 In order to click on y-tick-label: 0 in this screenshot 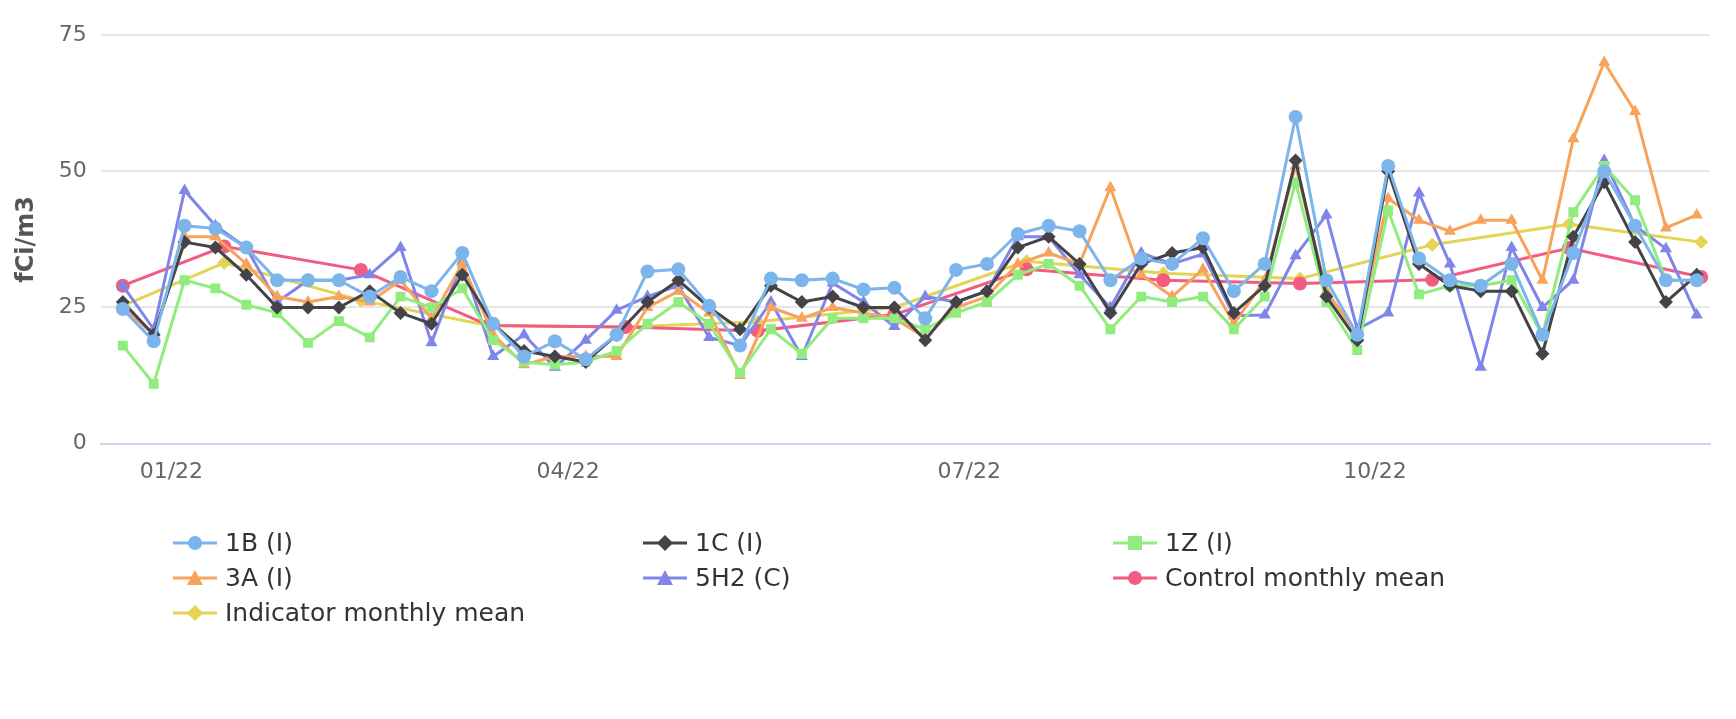, I will do `click(79, 442)`.